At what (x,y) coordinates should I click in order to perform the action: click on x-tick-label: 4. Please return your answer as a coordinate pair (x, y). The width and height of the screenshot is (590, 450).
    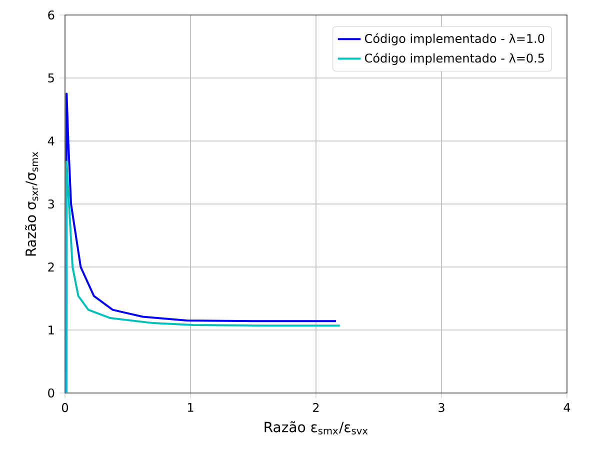
    Looking at the image, I should click on (567, 407).